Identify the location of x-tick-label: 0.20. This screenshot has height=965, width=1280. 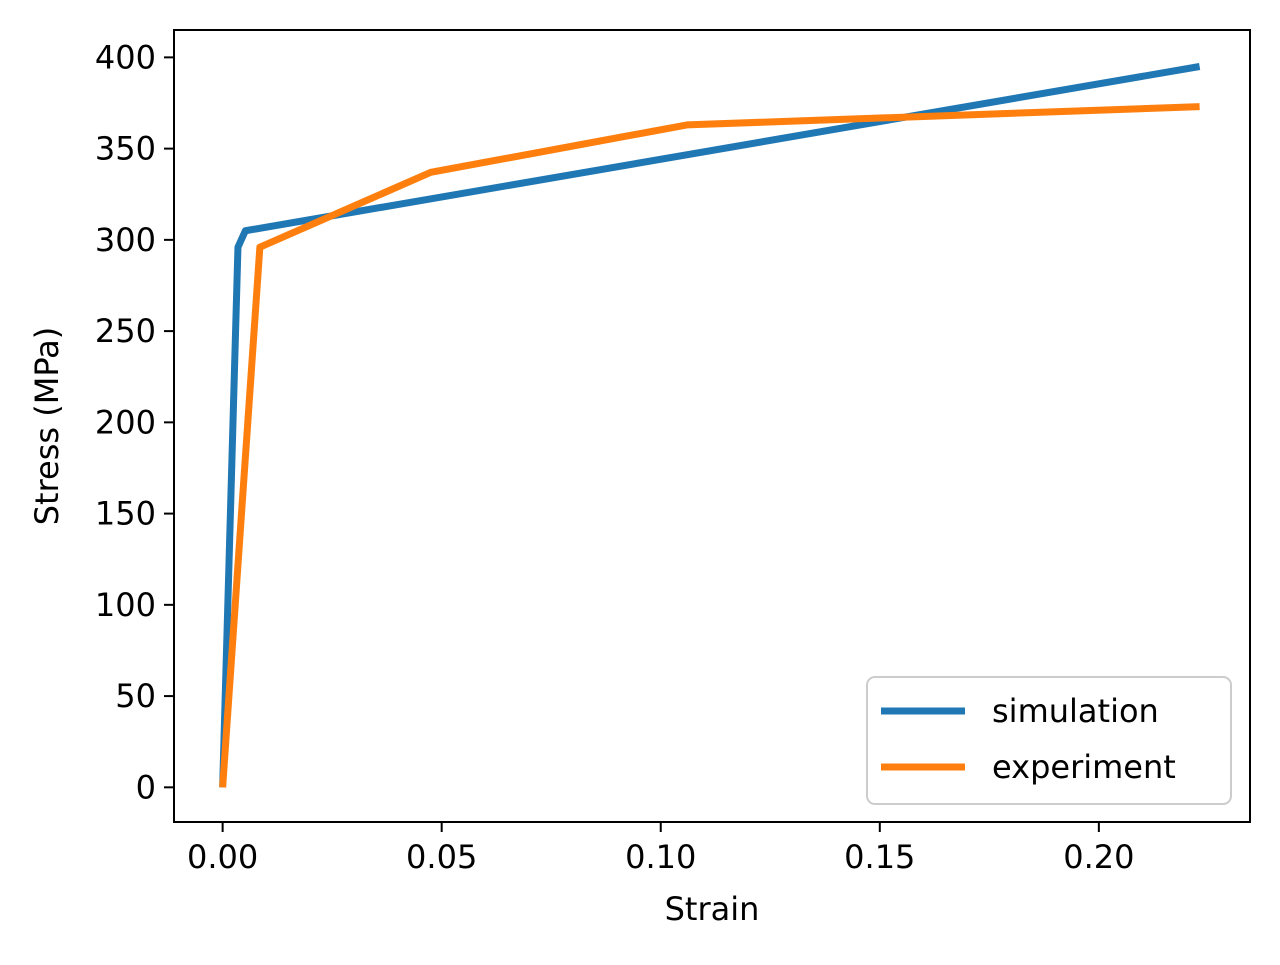
(1098, 857).